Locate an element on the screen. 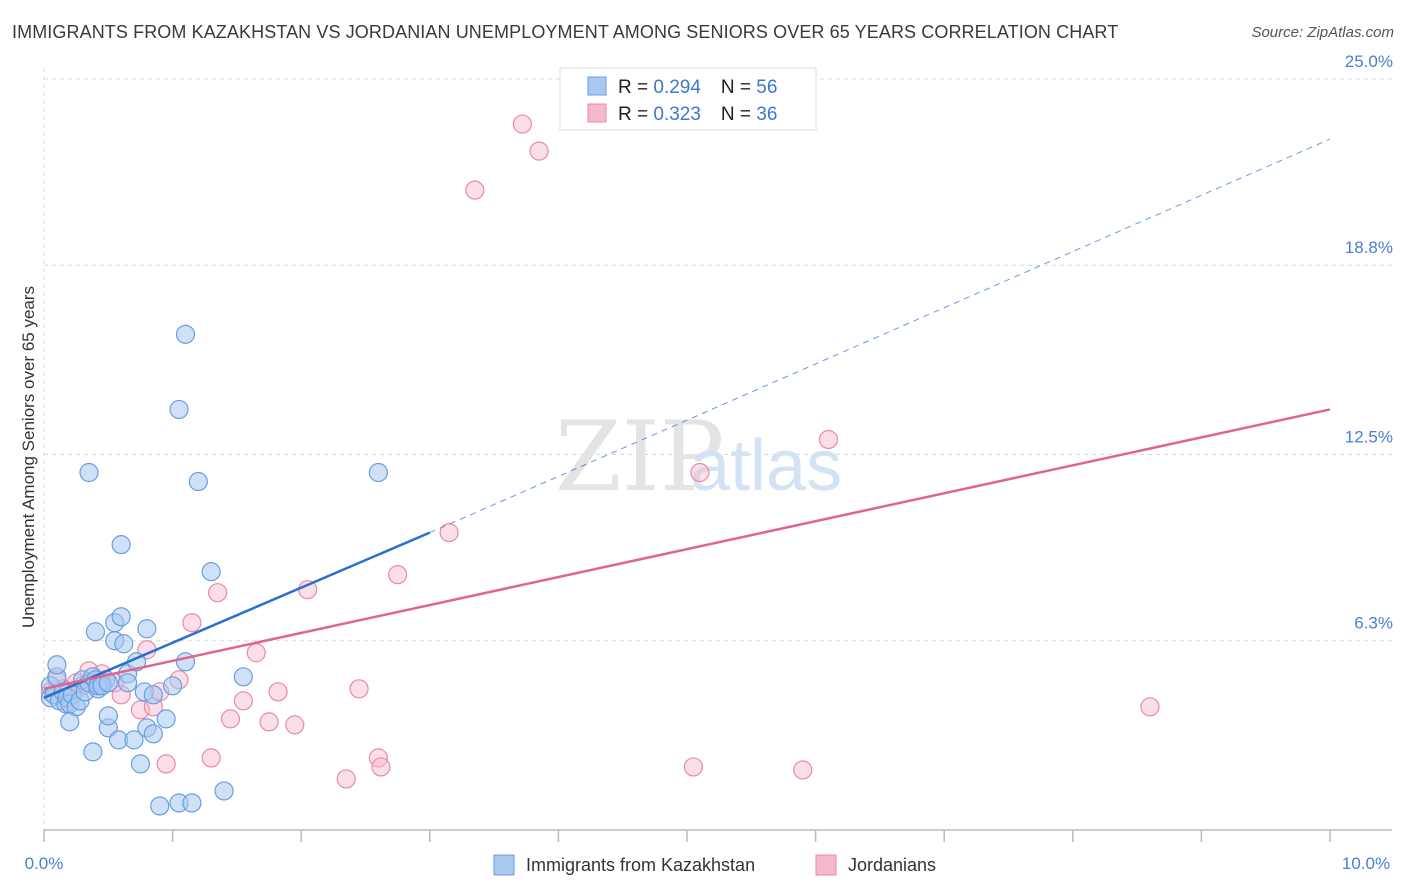  legend-entry-kazakhstan: R = 0.294 N = 56 is located at coordinates (697, 87).